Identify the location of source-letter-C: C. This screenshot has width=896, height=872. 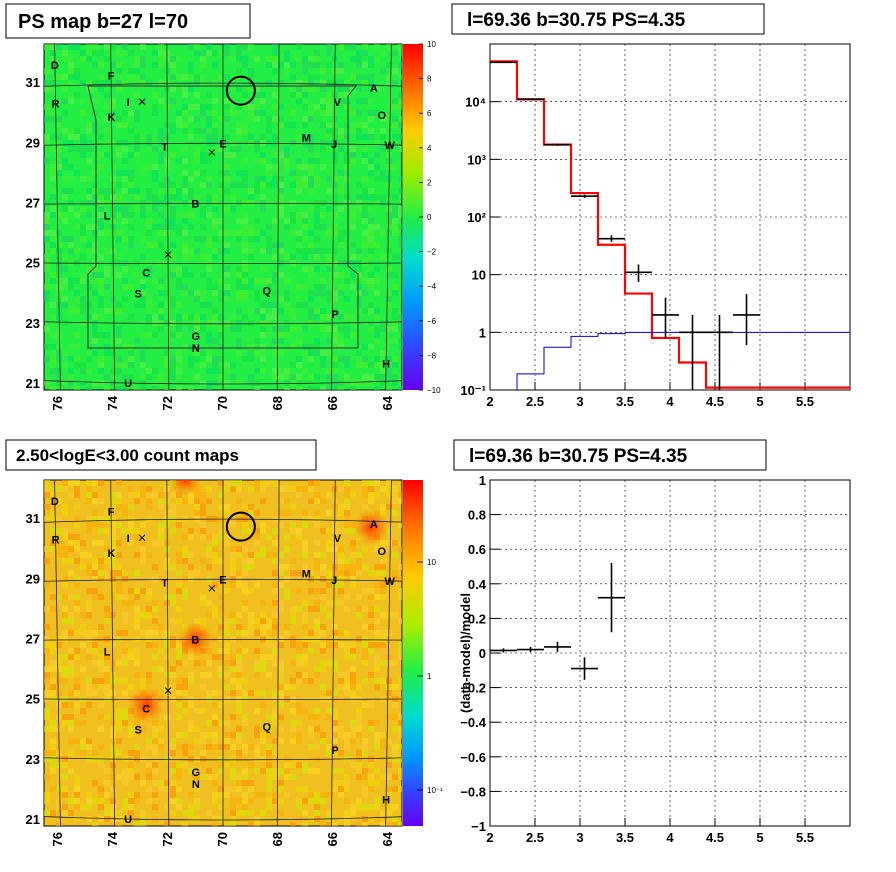
(146, 273).